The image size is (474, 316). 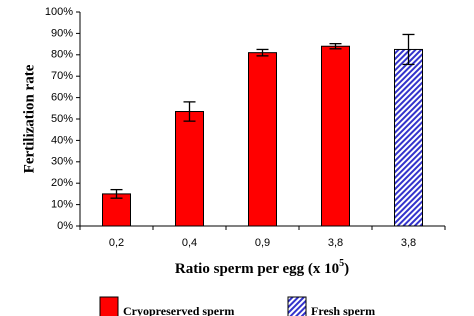 What do you see at coordinates (343, 310) in the screenshot?
I see `legend-label: Fresh sperm` at bounding box center [343, 310].